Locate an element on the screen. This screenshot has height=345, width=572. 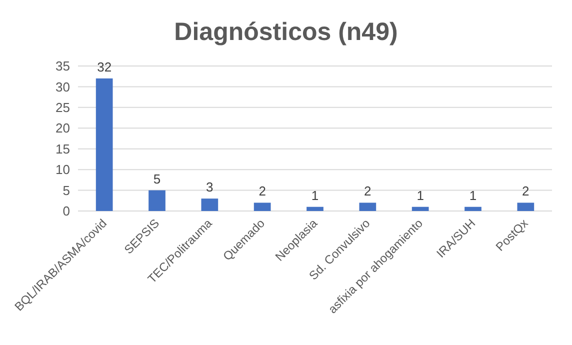
y-tick-label: 20 is located at coordinates (63, 128).